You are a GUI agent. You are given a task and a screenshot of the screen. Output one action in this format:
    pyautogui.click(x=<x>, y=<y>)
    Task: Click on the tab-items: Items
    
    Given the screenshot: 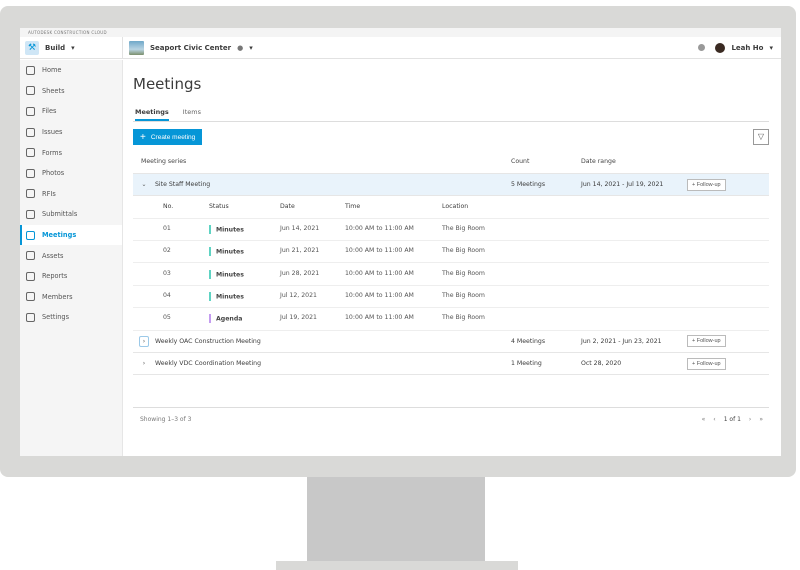 What is the action you would take?
    pyautogui.click(x=191, y=112)
    